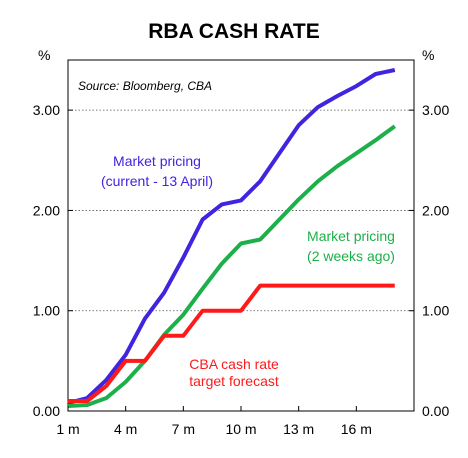  Describe the element at coordinates (125, 429) in the screenshot. I see `x-tick-label-1: 4 m` at that location.